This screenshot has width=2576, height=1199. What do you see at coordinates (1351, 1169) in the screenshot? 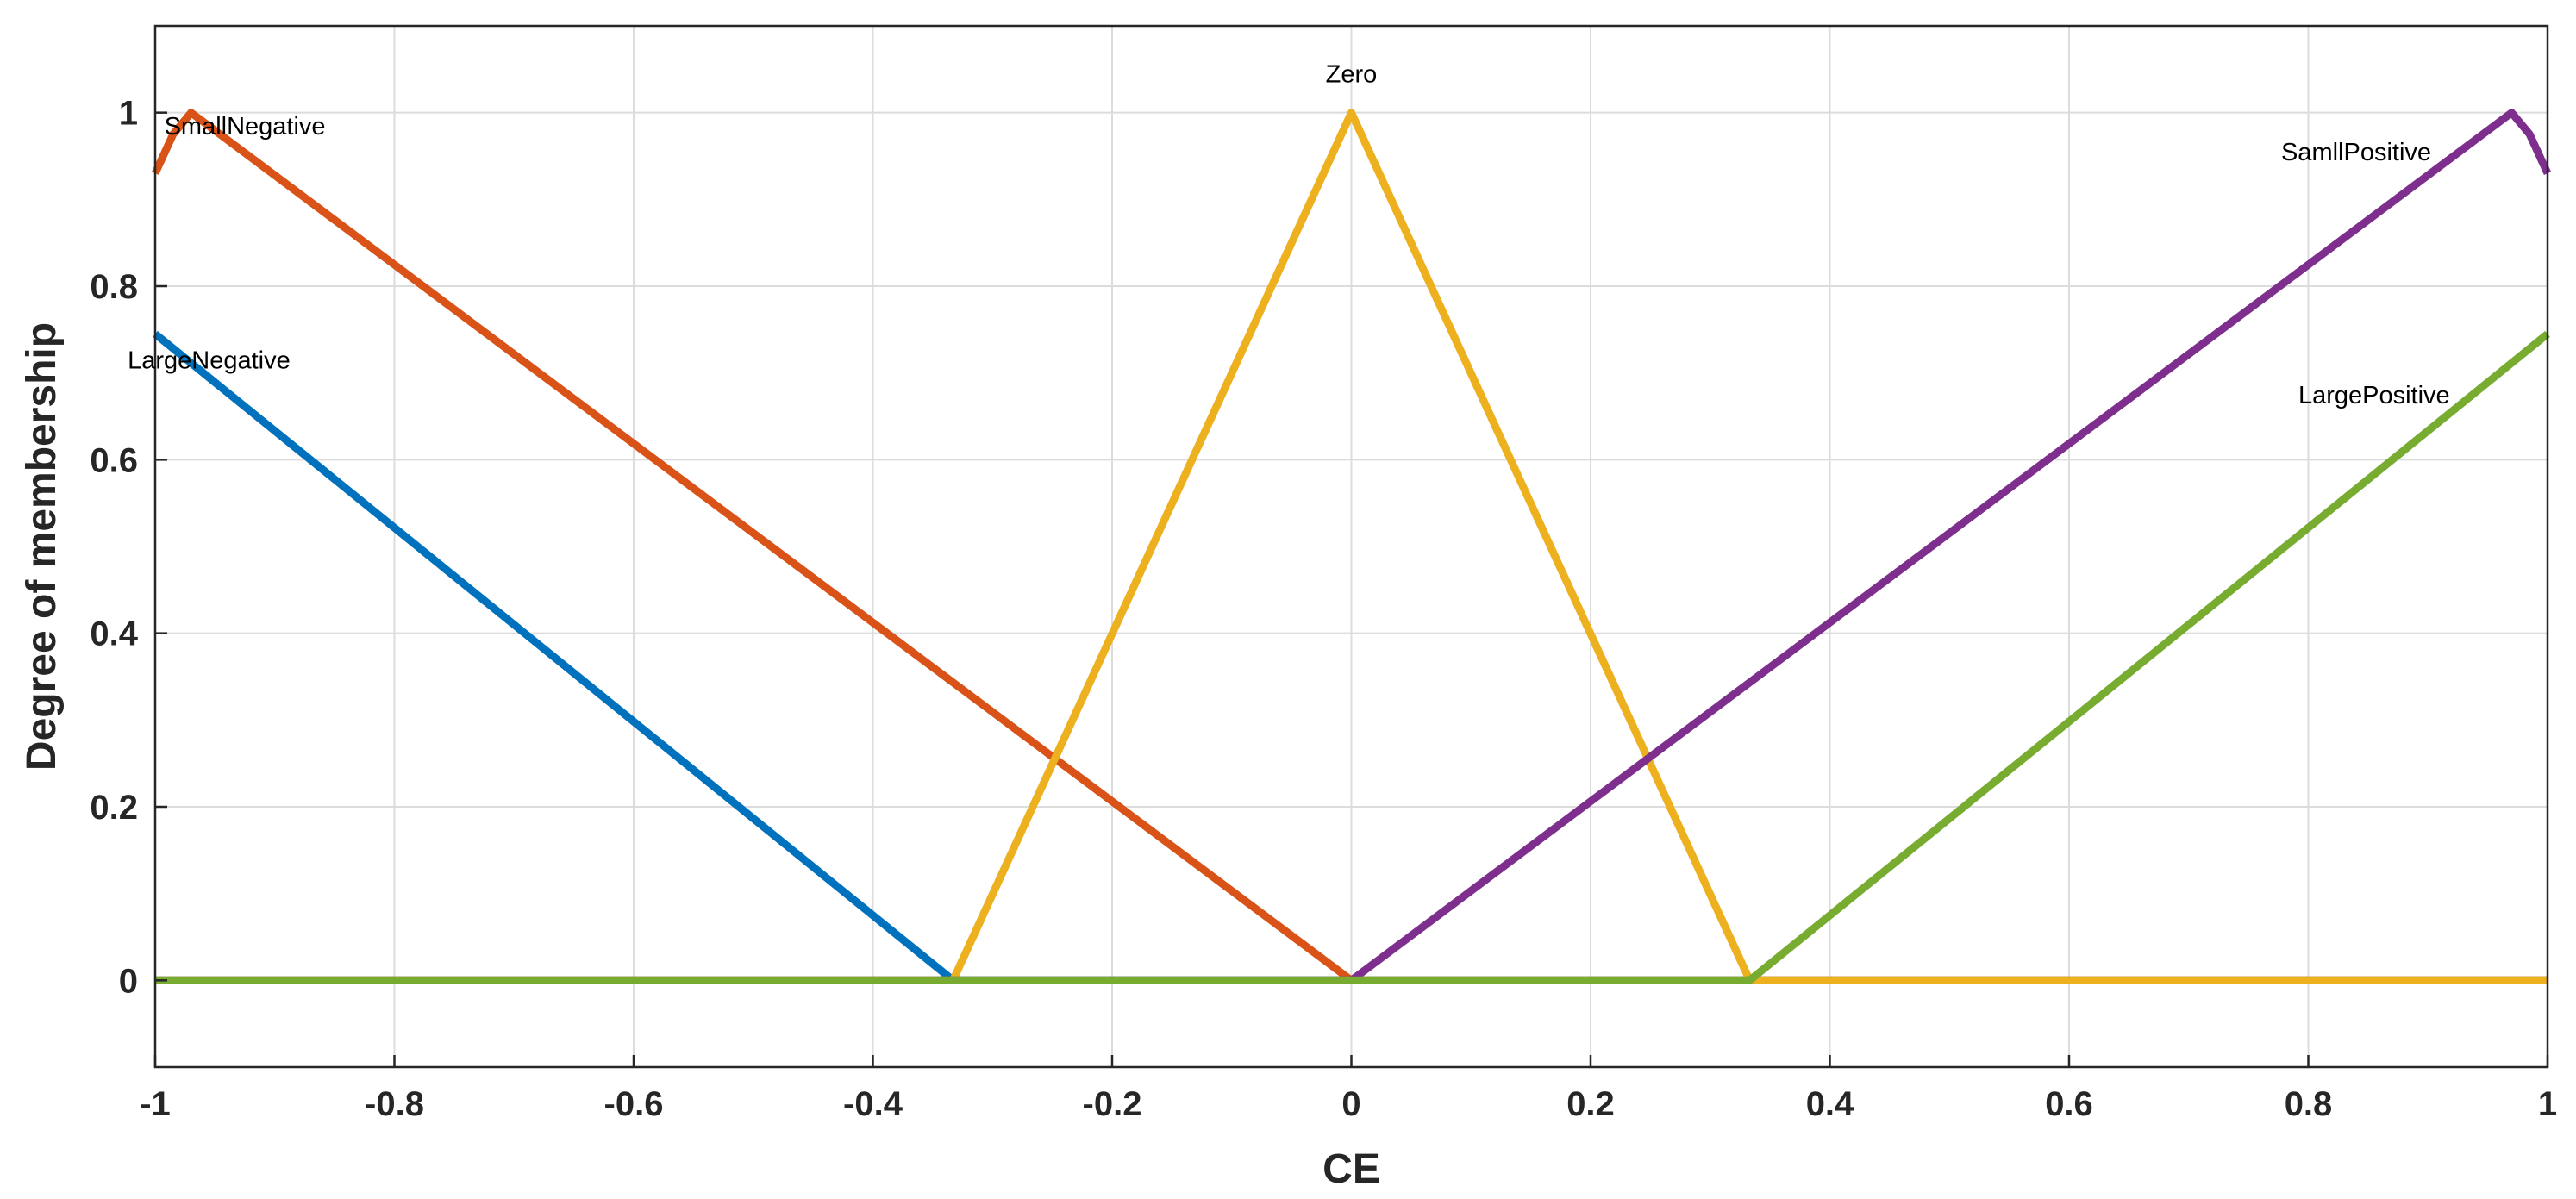
I see `x-axis-label: CE` at bounding box center [1351, 1169].